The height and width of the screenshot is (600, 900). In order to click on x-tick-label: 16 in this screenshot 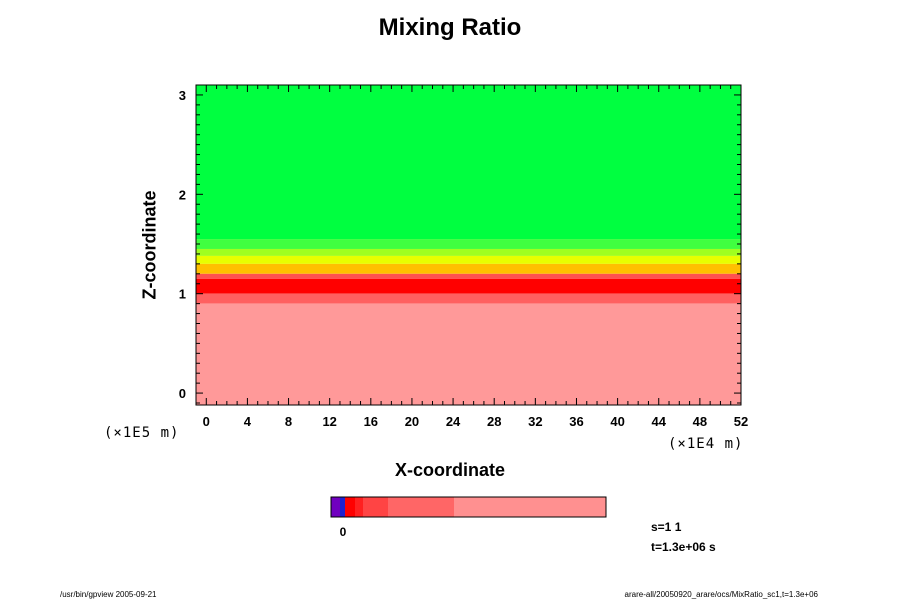, I will do `click(371, 421)`.